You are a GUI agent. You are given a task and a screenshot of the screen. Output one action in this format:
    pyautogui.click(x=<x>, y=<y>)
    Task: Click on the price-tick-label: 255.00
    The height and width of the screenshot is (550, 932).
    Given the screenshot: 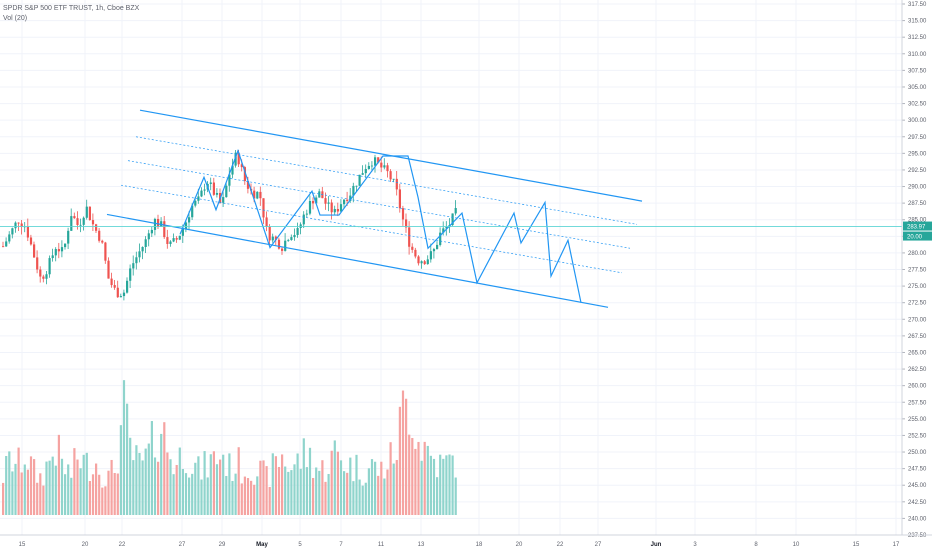 What is the action you would take?
    pyautogui.click(x=917, y=420)
    